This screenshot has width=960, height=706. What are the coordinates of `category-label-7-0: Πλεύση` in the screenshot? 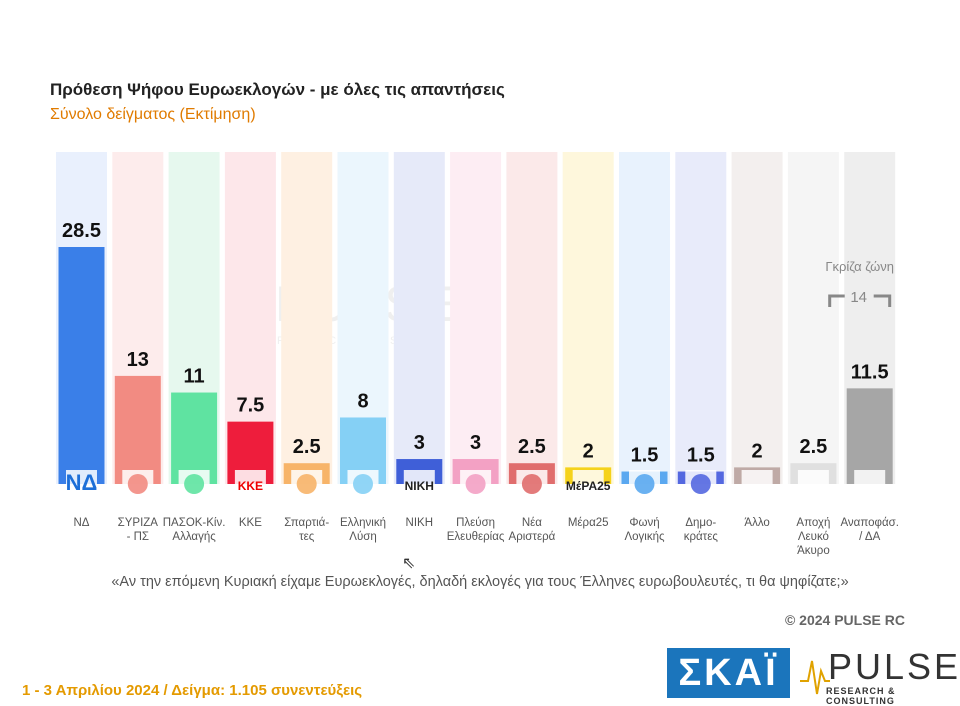 It's located at (475, 523).